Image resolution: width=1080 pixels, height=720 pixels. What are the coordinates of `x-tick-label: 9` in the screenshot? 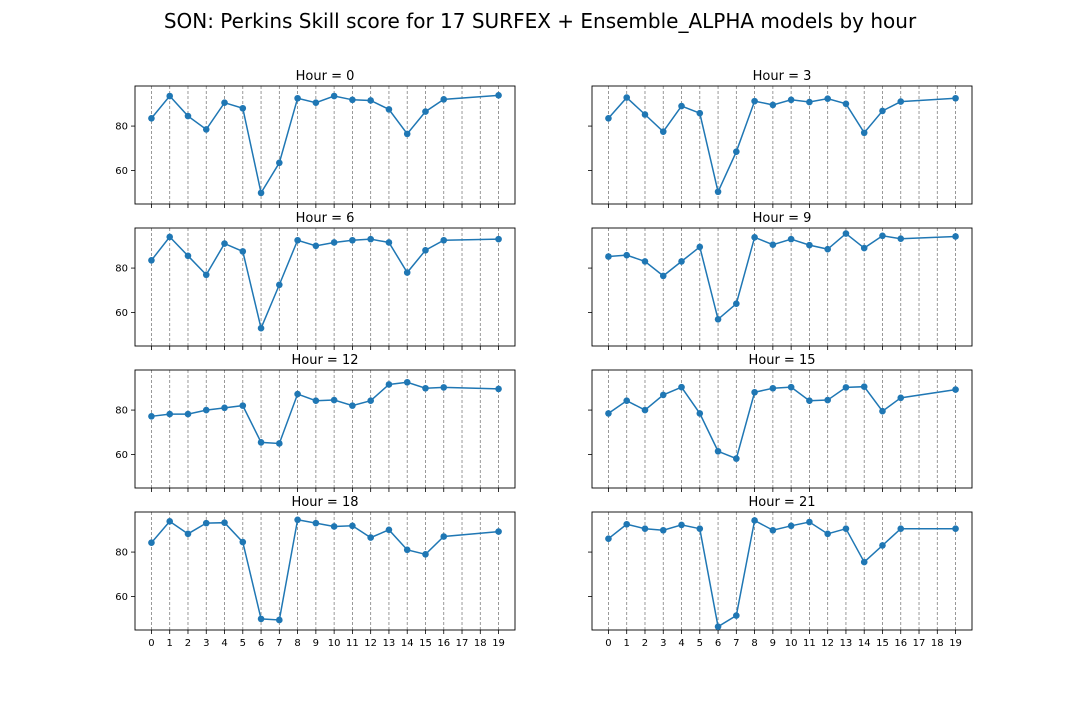 It's located at (316, 643).